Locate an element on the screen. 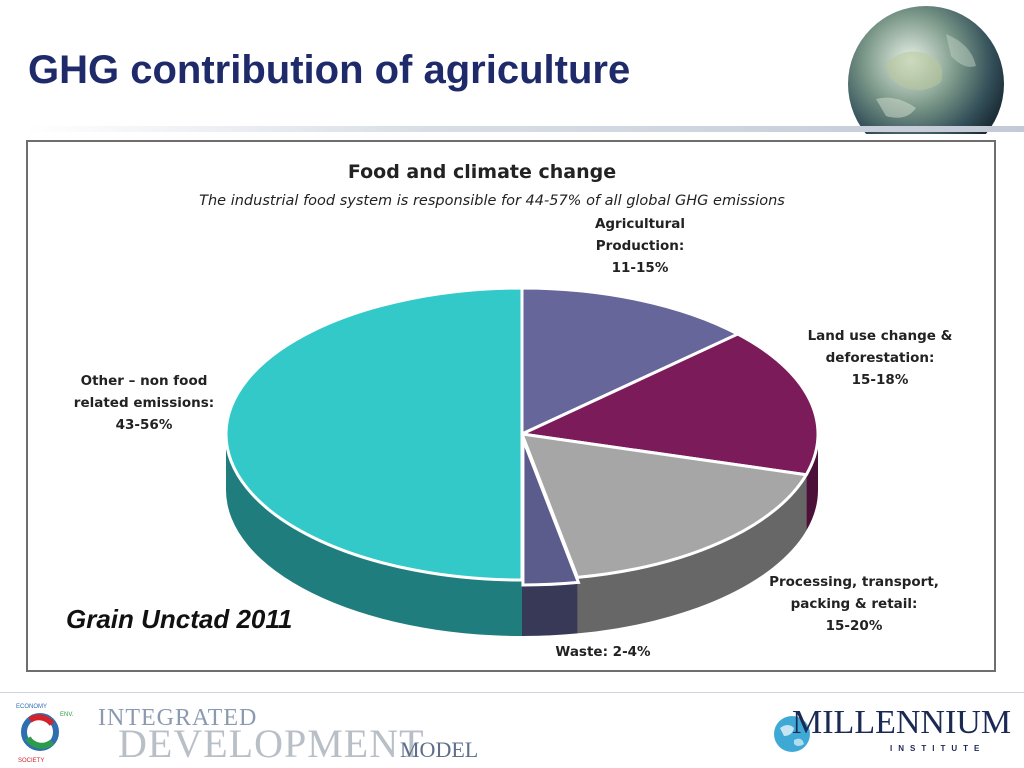 This screenshot has height=768, width=1024. slide-title: GHG contribution of agriculture is located at coordinates (329, 70).